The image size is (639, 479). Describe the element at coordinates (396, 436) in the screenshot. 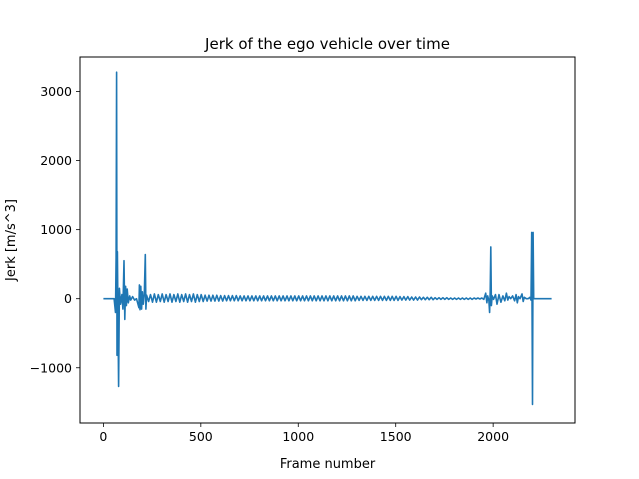

I see `x-tick-label: 1500` at that location.